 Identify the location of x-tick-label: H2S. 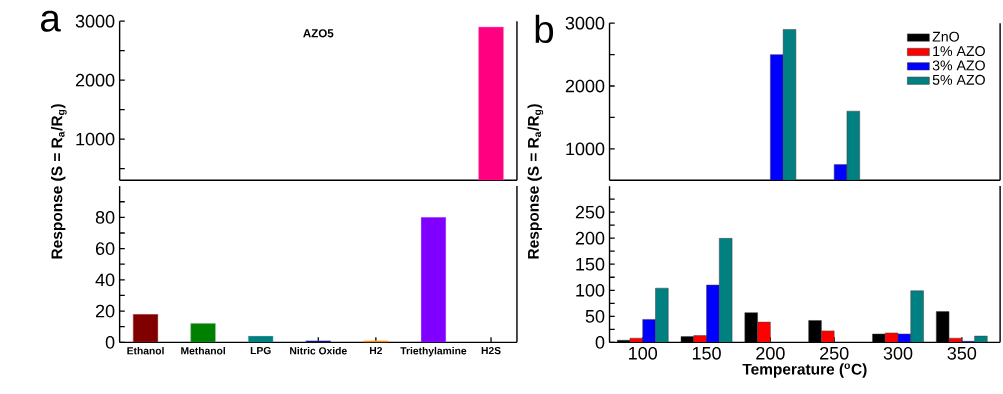
(491, 350).